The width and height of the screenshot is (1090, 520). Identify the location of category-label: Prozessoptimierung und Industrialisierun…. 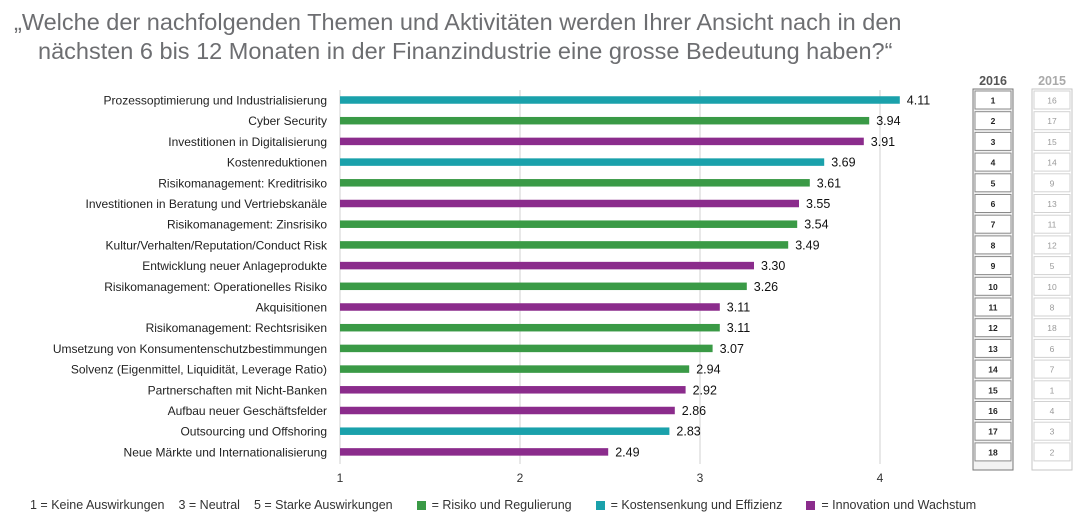
(215, 101).